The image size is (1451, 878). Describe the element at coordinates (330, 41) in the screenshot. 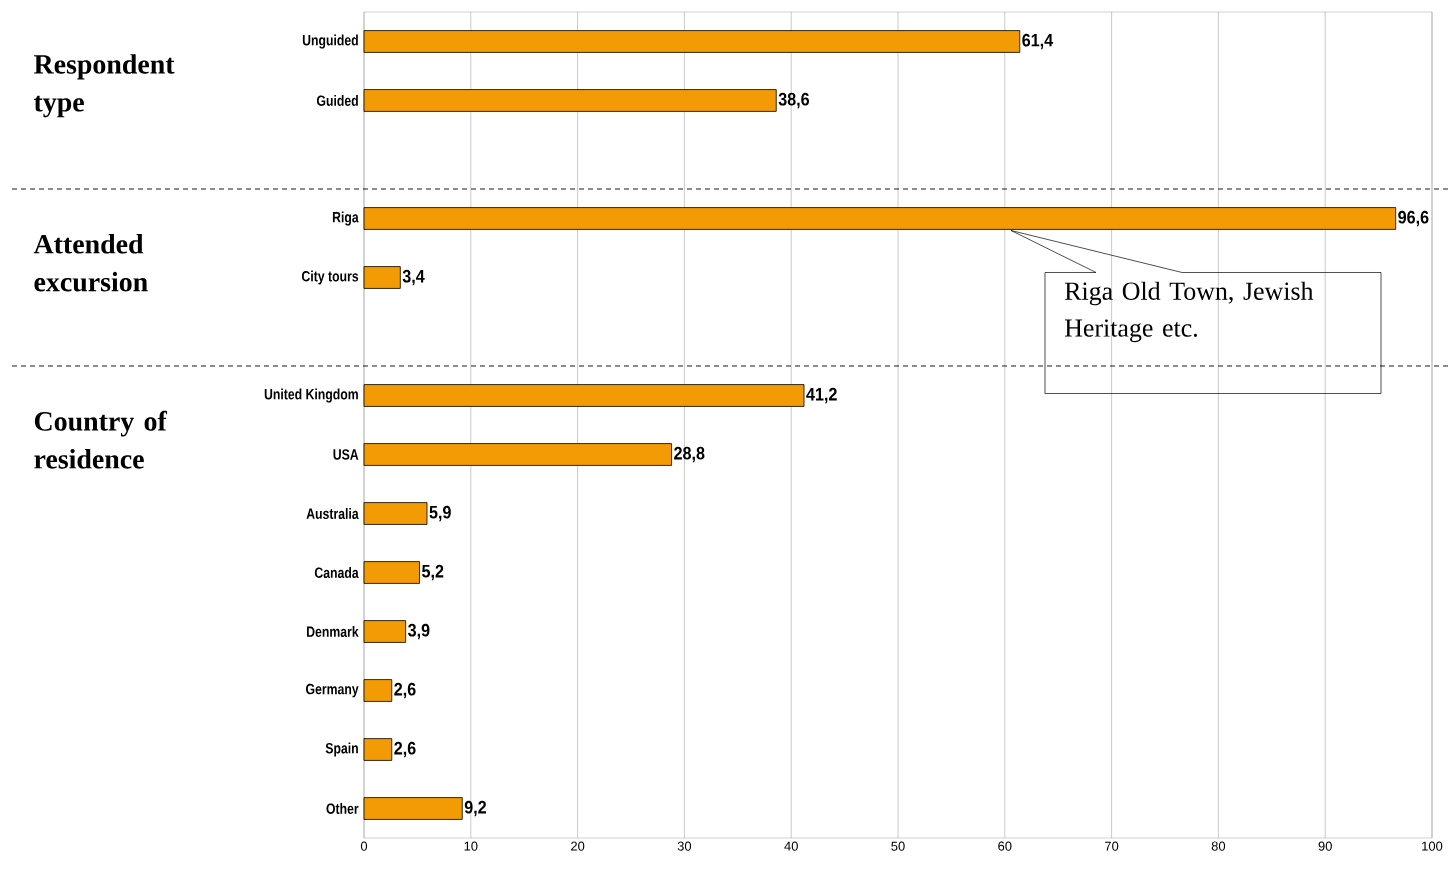

I see `y-tick-label: Unguided` at that location.